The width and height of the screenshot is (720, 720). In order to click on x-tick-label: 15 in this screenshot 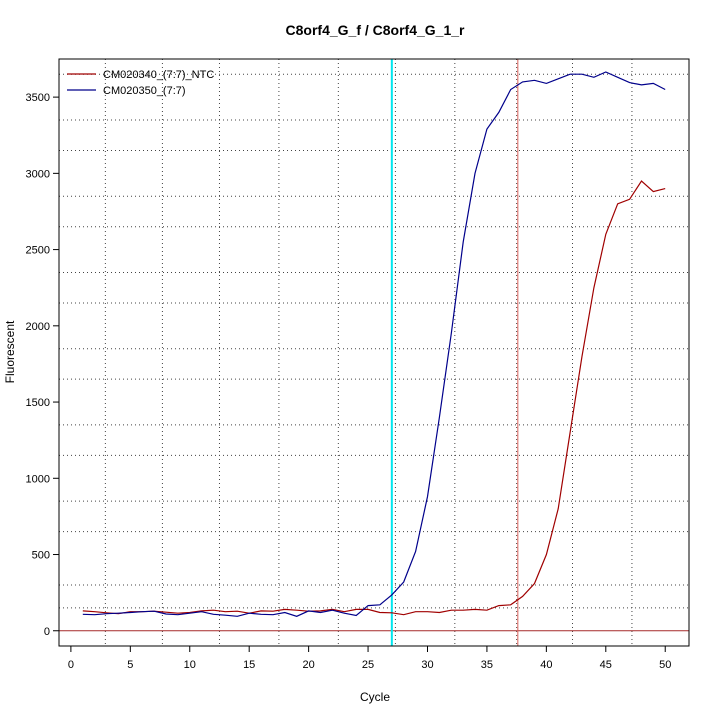, I will do `click(249, 665)`.